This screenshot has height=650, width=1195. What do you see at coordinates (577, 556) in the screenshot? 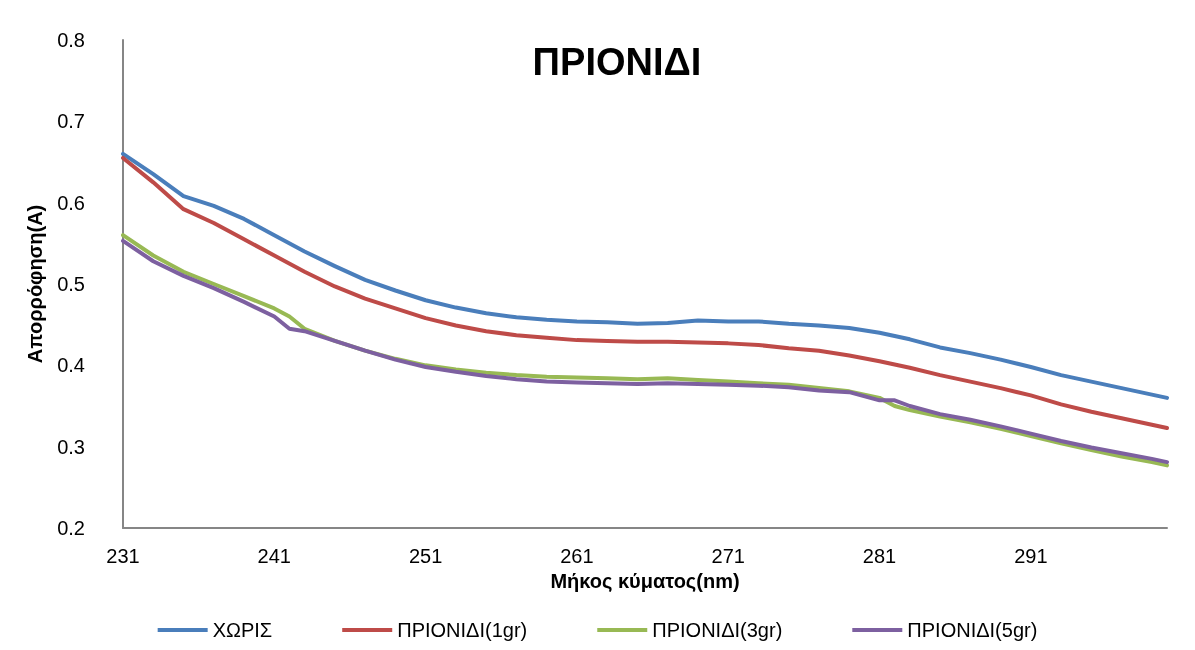
I see `x-tick-label: 261` at bounding box center [577, 556].